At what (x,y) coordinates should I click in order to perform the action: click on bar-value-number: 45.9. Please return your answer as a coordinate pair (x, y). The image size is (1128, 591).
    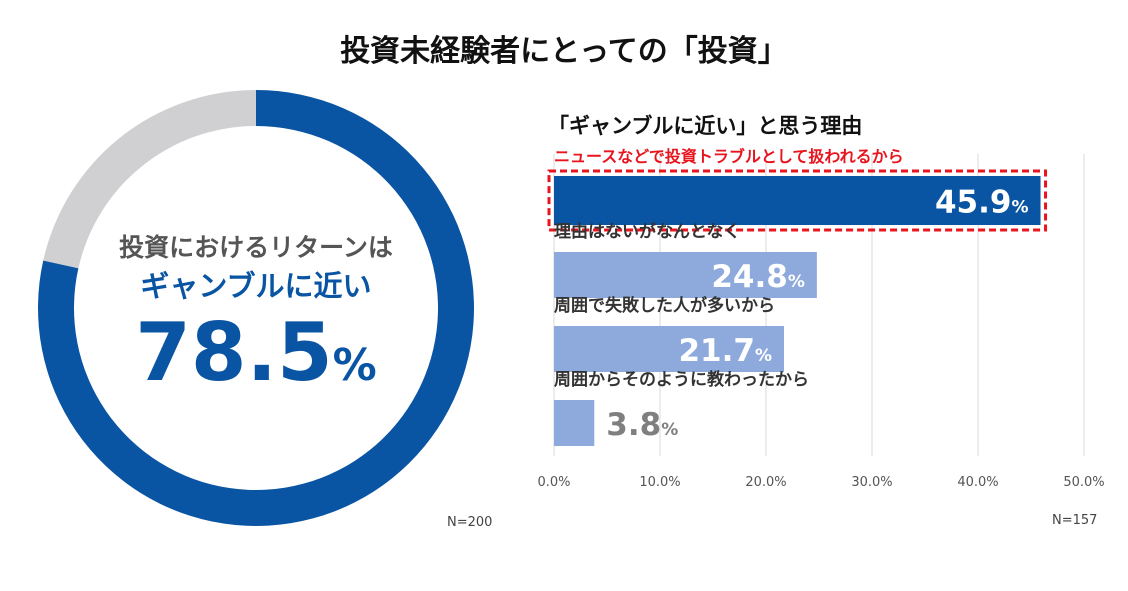
    Looking at the image, I should click on (973, 203).